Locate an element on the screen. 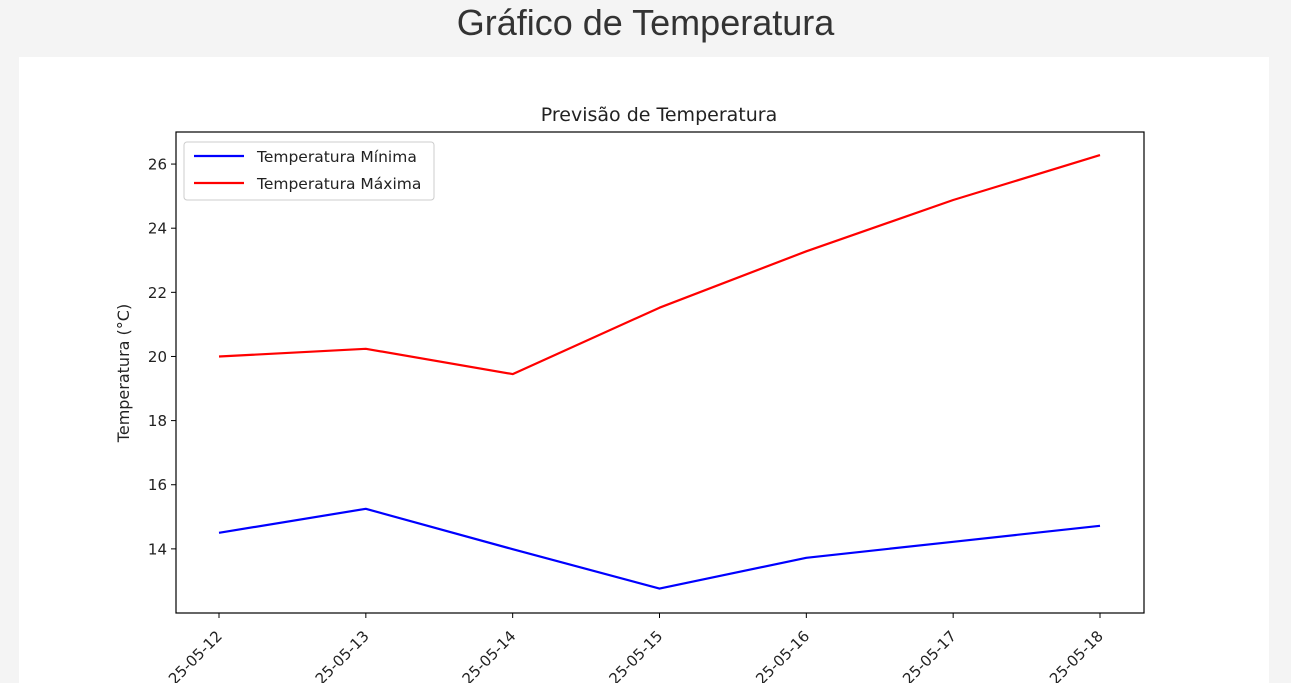 This screenshot has width=1291, height=683. y-tick-label: 18 is located at coordinates (157, 421).